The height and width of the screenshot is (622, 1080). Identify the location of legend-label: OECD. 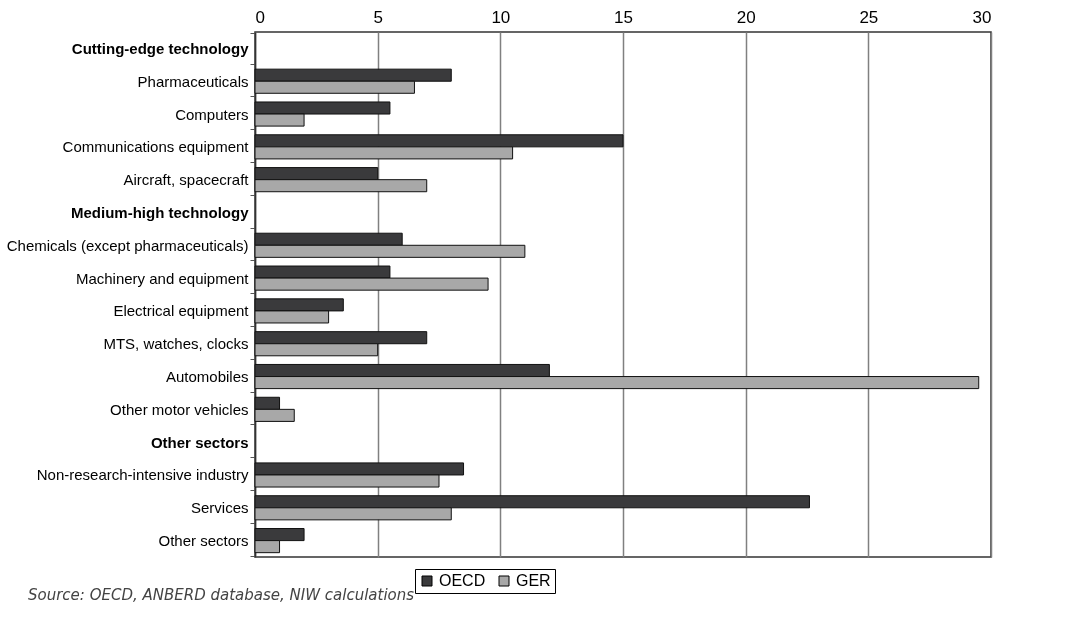
(462, 580).